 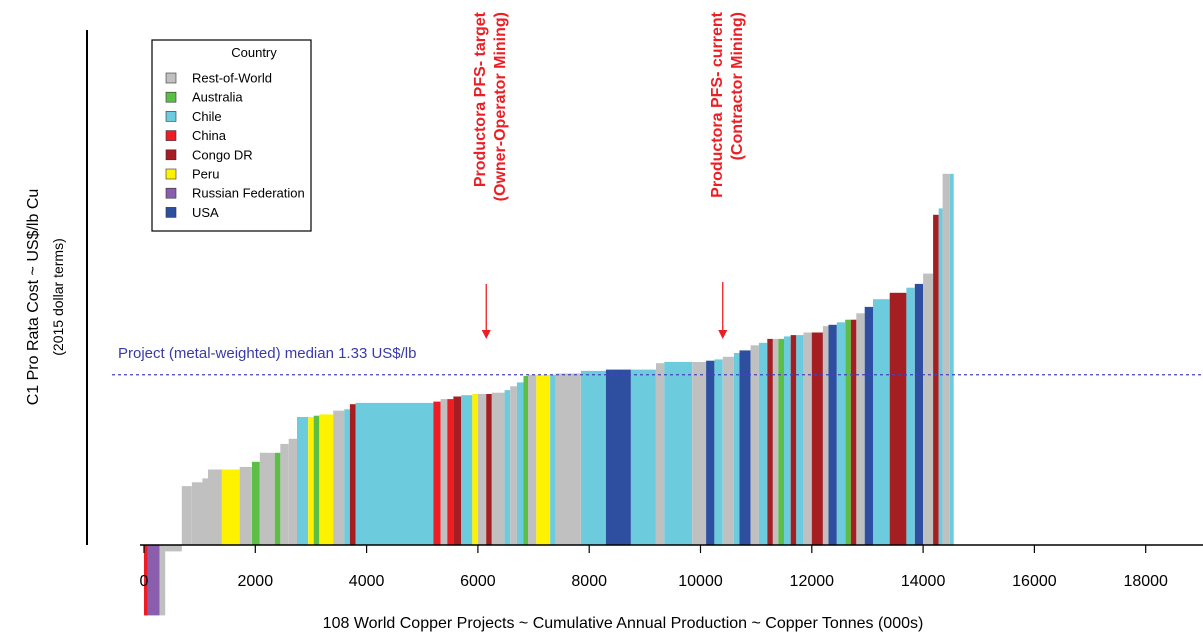 I want to click on x-tick-label: 2000, so click(x=256, y=581).